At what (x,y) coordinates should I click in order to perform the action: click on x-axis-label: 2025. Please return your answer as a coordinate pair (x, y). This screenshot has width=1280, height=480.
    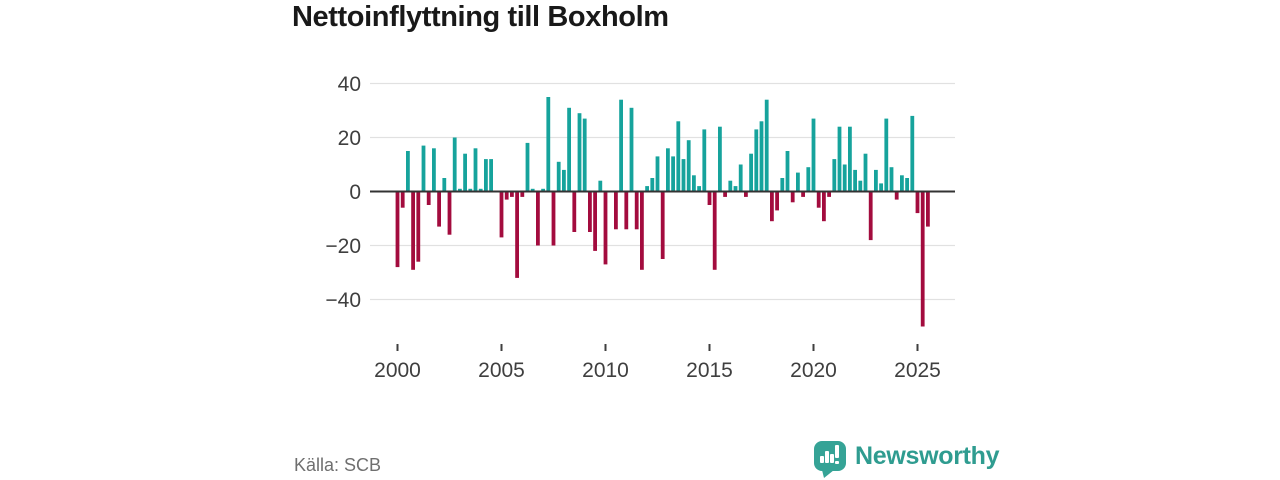
    Looking at the image, I should click on (917, 370).